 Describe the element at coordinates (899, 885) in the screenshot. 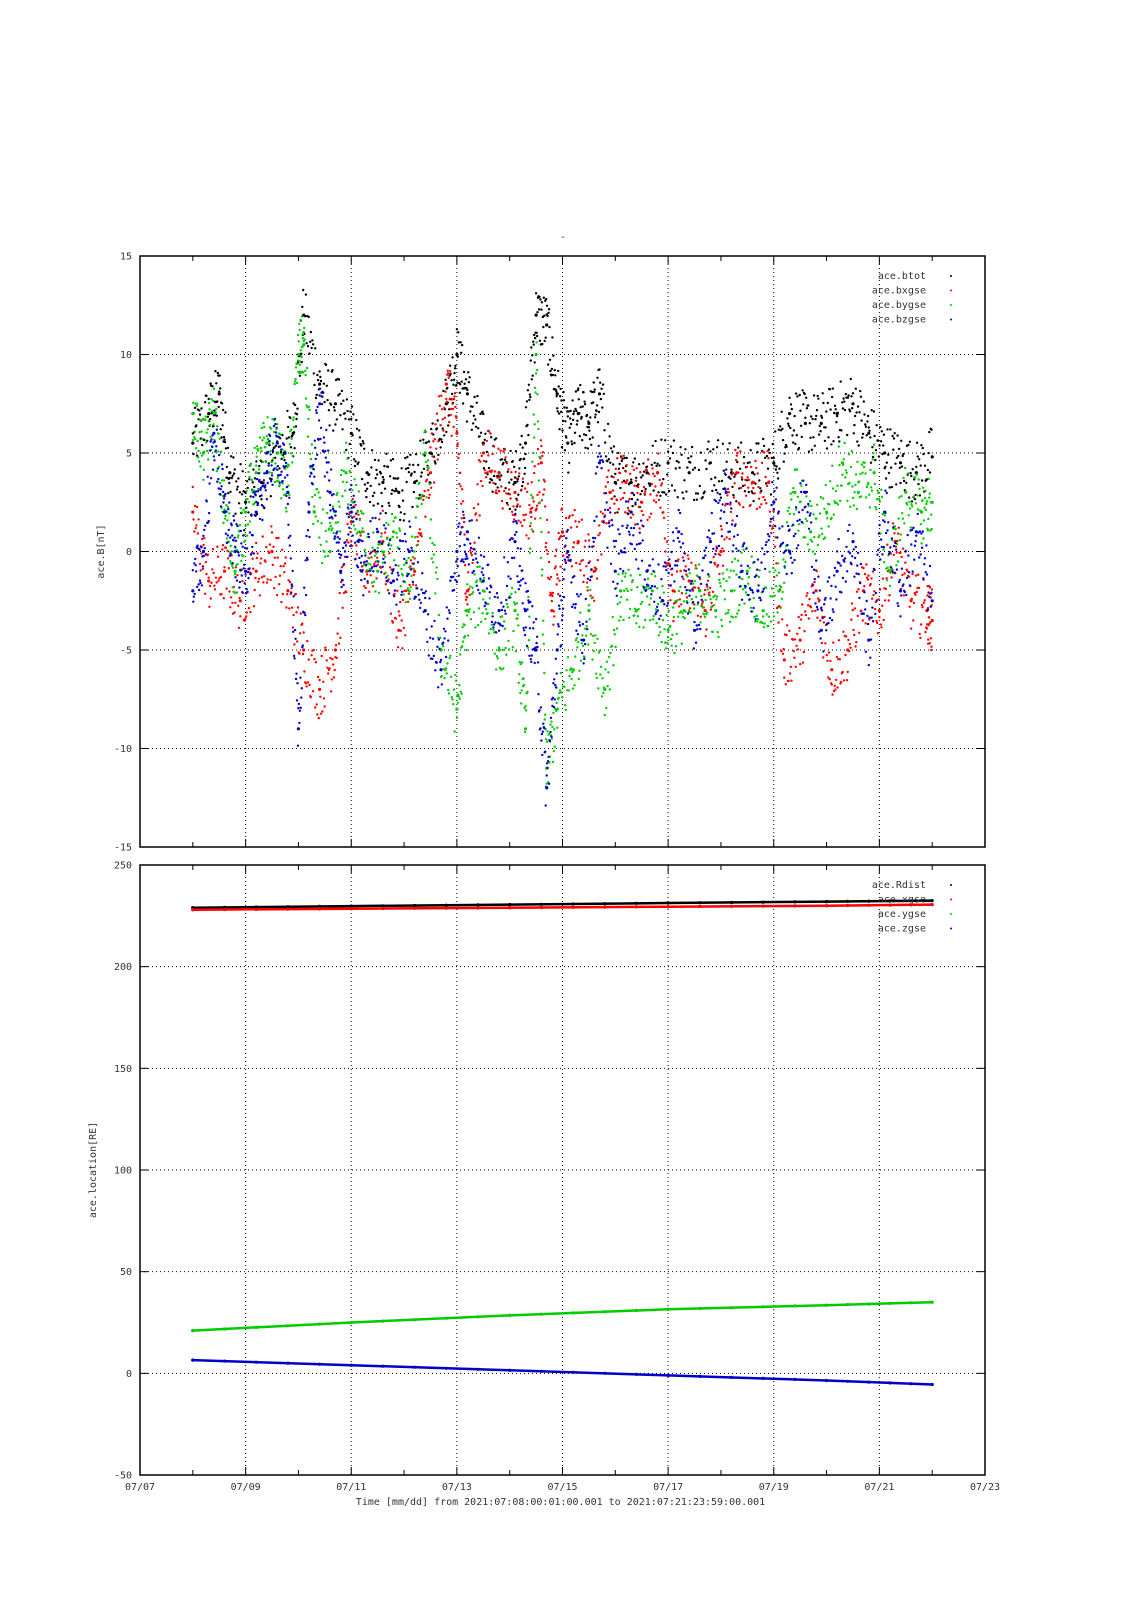

I see `legend-label: ace.Rdist` at that location.